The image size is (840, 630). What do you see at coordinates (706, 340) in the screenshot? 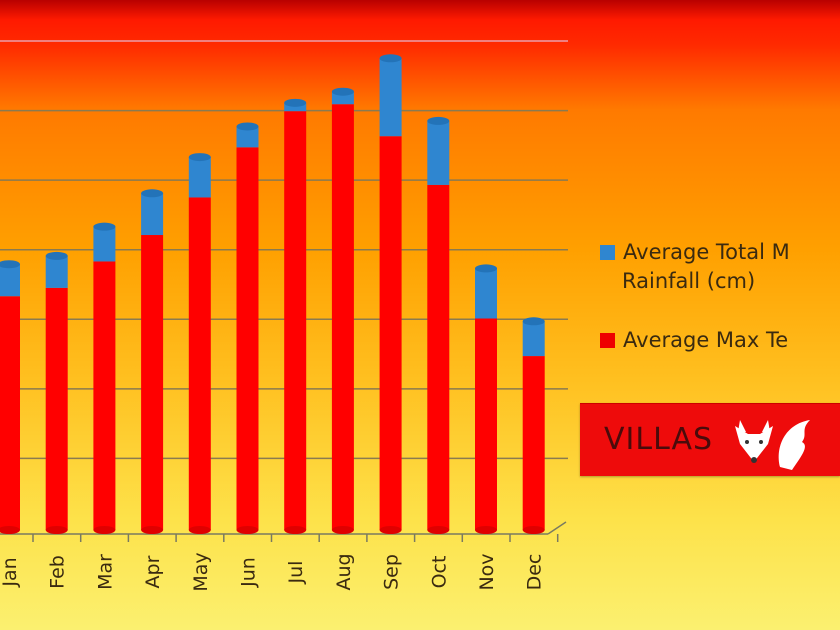
I see `legend-label-temperature: Average Max Te` at bounding box center [706, 340].